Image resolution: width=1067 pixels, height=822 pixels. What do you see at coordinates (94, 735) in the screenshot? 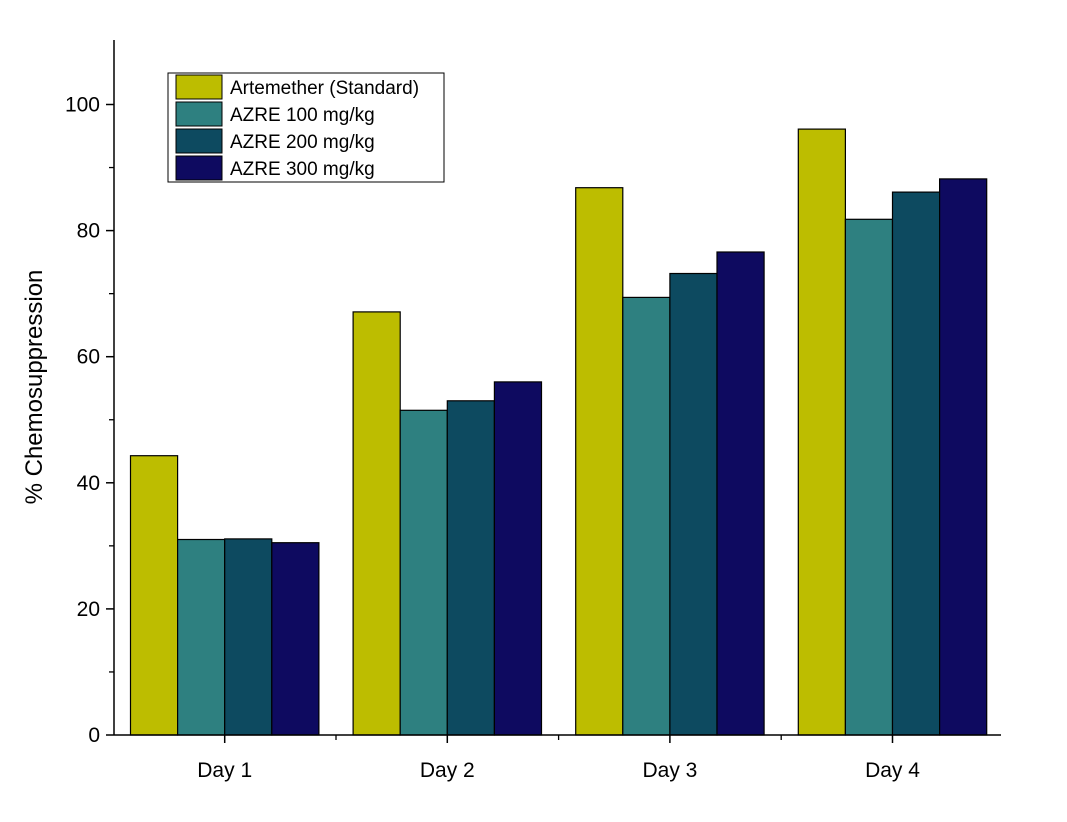
I see `y-tick-label: 0` at bounding box center [94, 735].